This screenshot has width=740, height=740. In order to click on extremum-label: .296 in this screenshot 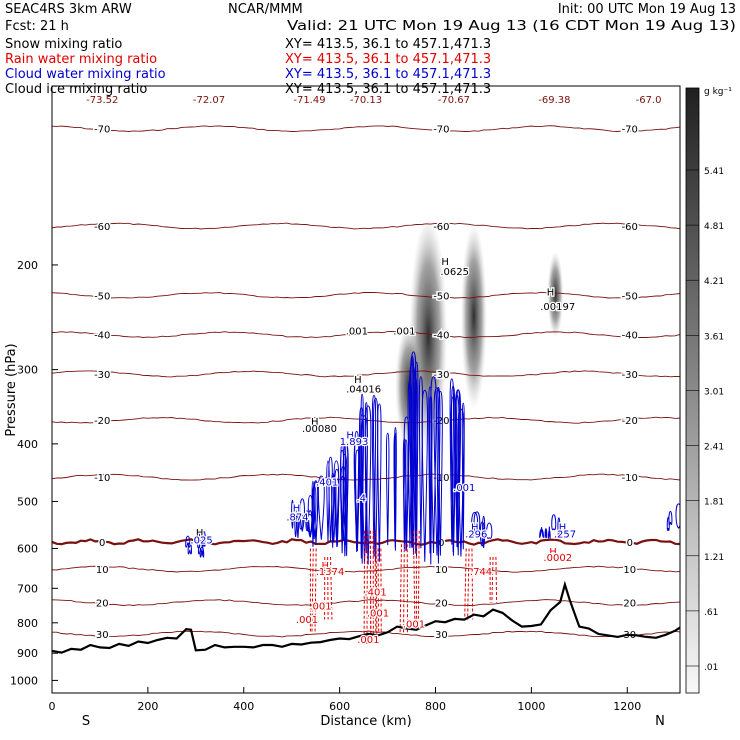, I will do `click(476, 535)`.